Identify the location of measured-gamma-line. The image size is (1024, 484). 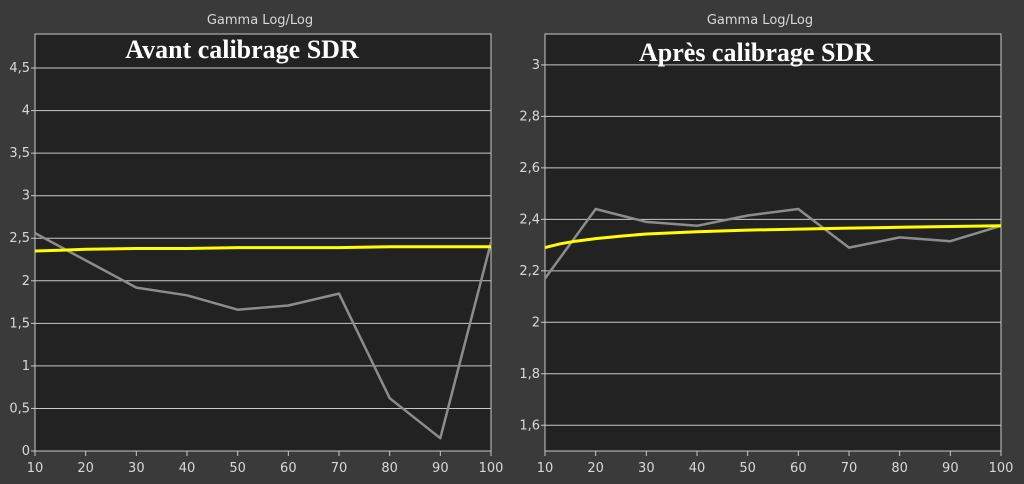
(772, 243).